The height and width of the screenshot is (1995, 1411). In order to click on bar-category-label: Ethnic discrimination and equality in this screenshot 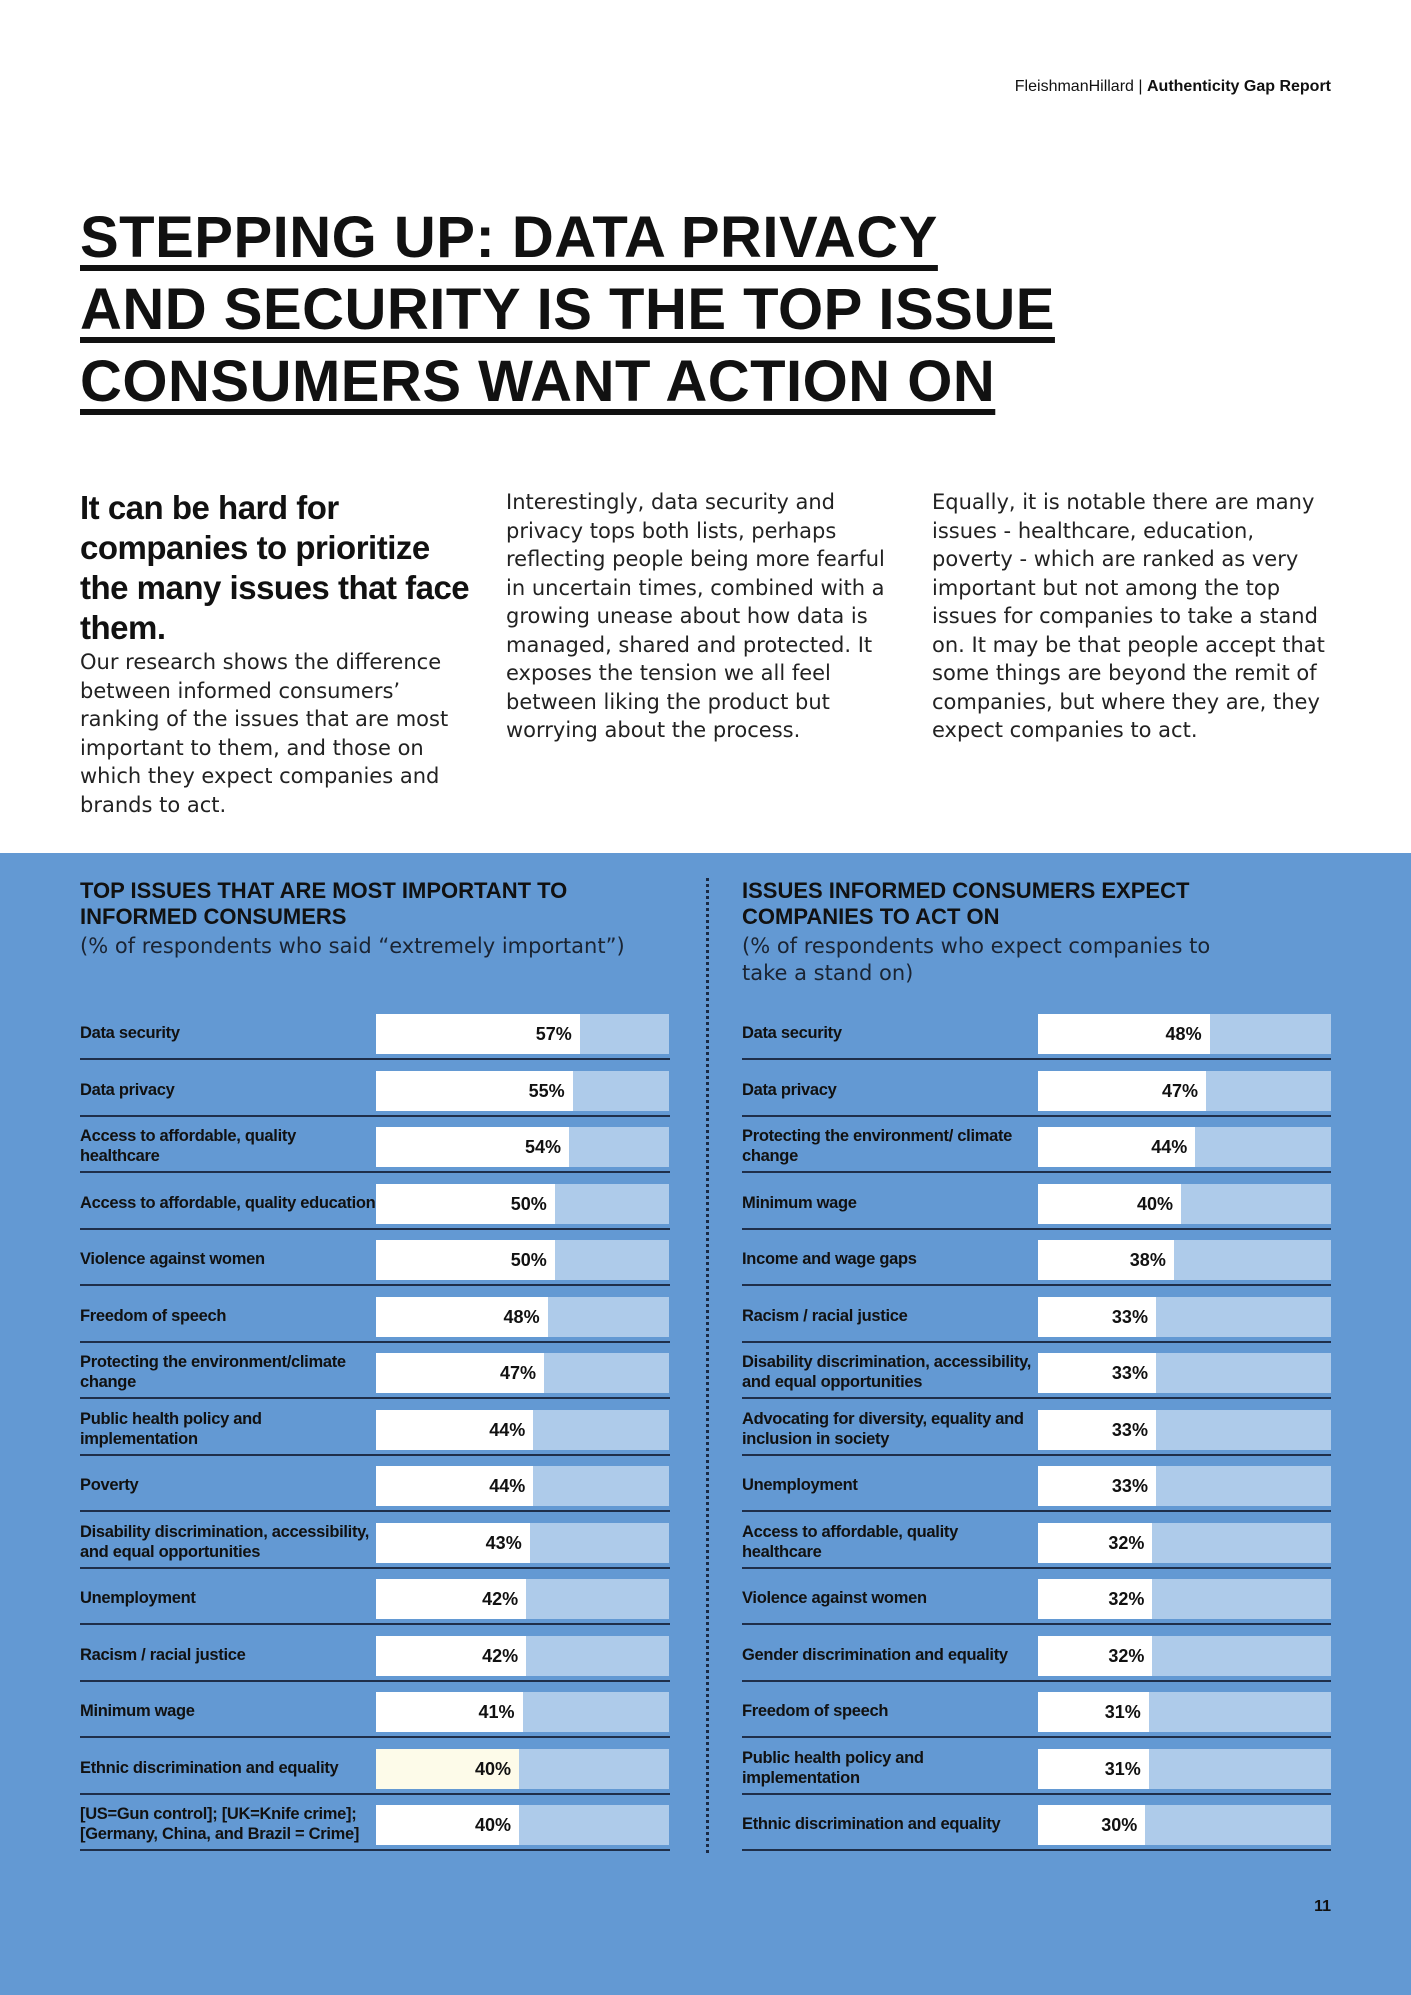, I will do `click(871, 1824)`.